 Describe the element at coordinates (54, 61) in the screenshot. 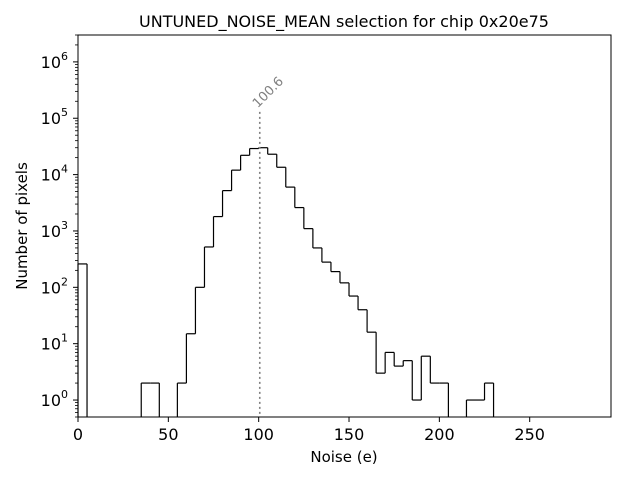

I see `y-tick-label: 10⁶` at that location.